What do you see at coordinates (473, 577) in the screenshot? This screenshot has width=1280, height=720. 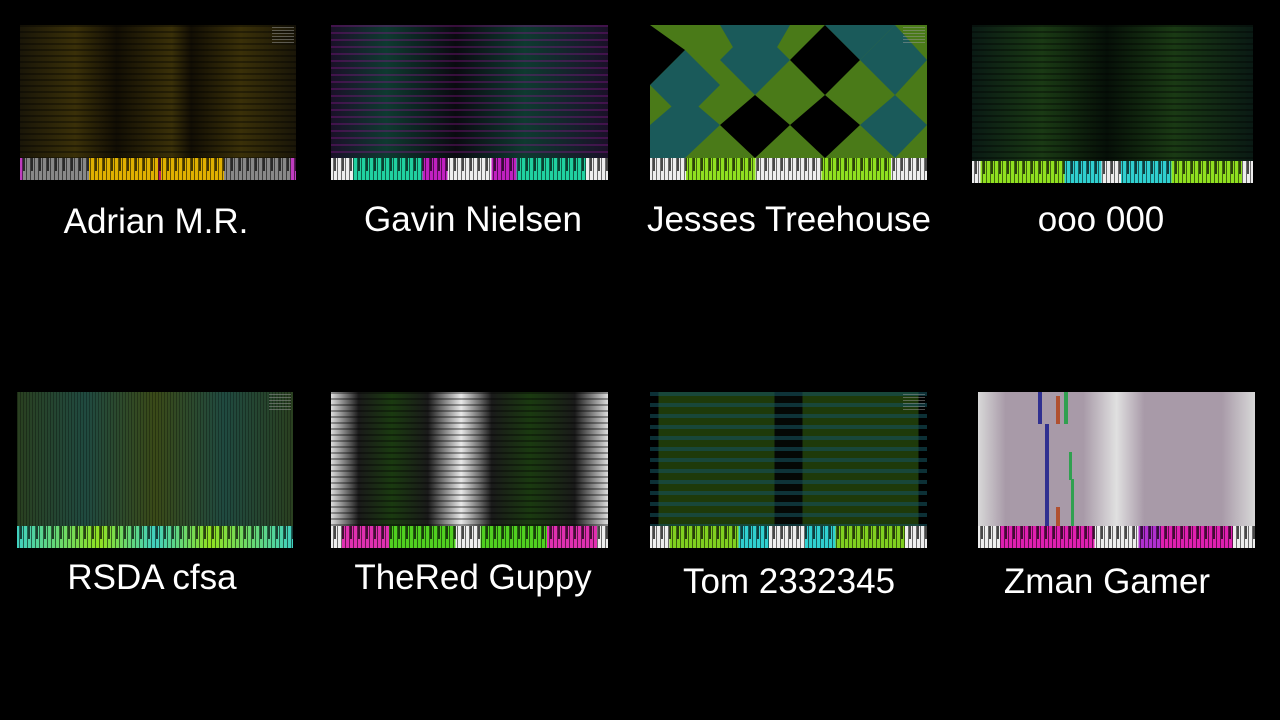 I see `channel-name: TheRed Guppy` at bounding box center [473, 577].